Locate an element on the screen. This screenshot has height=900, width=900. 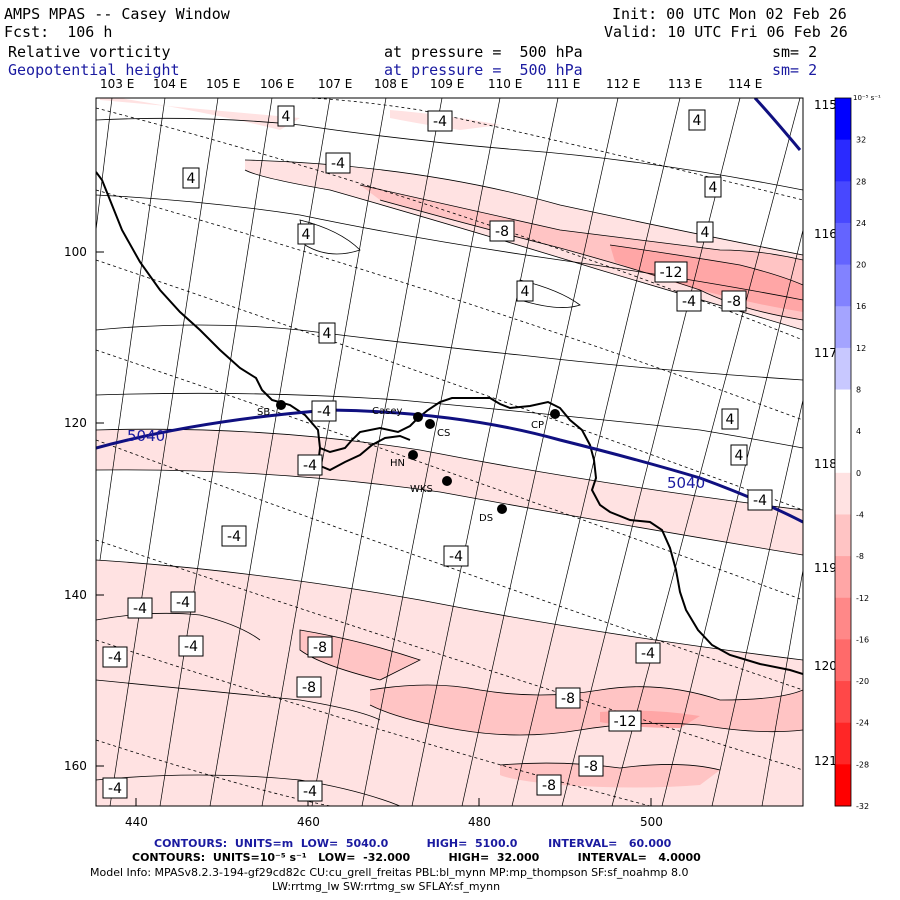
field1-smoothing: sm= 2 is located at coordinates (795, 52).